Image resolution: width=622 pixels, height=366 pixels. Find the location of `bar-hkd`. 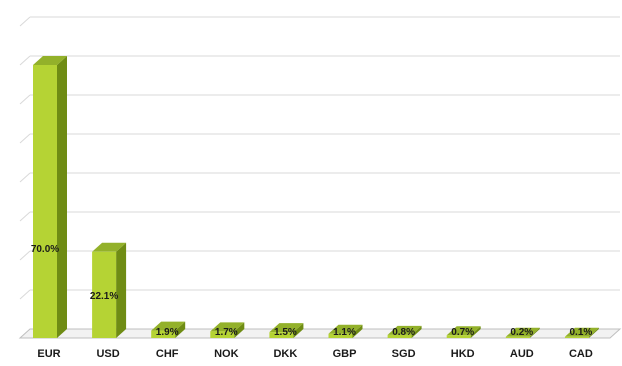

bar-hkd is located at coordinates (463, 332).